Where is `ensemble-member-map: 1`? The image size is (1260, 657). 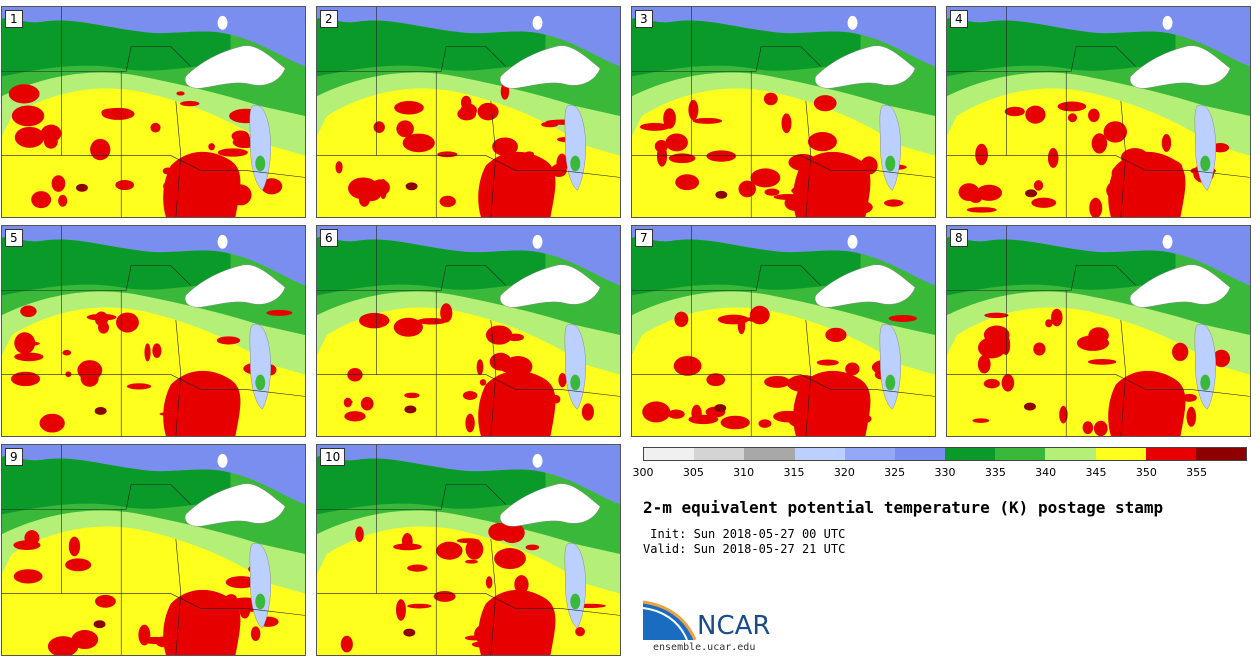
ensemble-member-map: 1 is located at coordinates (153, 112).